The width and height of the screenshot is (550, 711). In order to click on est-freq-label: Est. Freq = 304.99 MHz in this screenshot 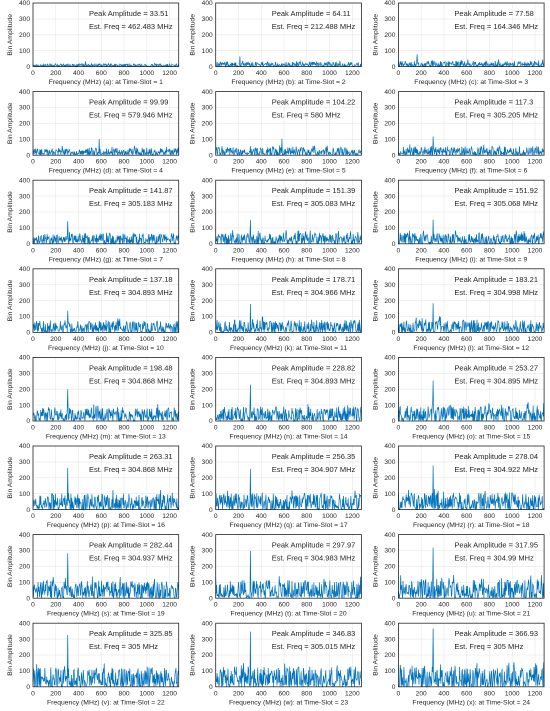, I will do `click(494, 558)`.